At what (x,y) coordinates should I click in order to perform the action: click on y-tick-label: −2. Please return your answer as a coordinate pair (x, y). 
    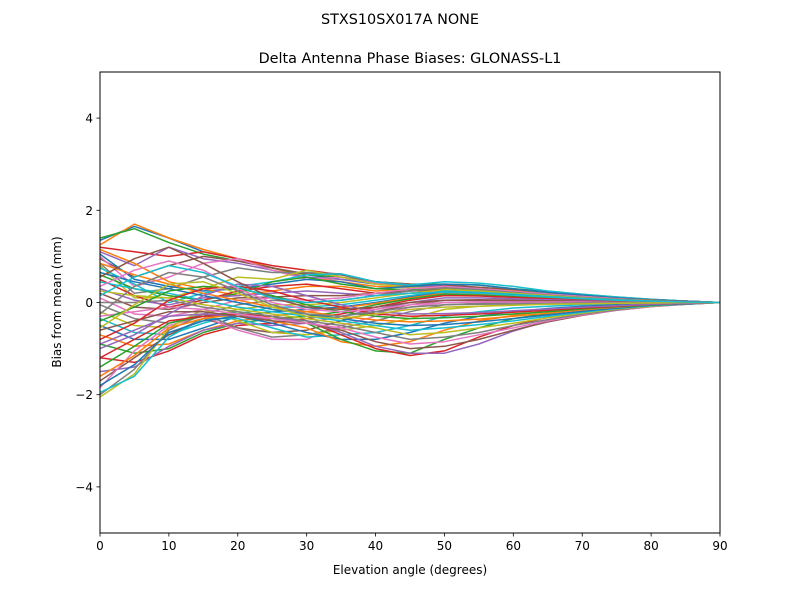
    Looking at the image, I should click on (84, 395).